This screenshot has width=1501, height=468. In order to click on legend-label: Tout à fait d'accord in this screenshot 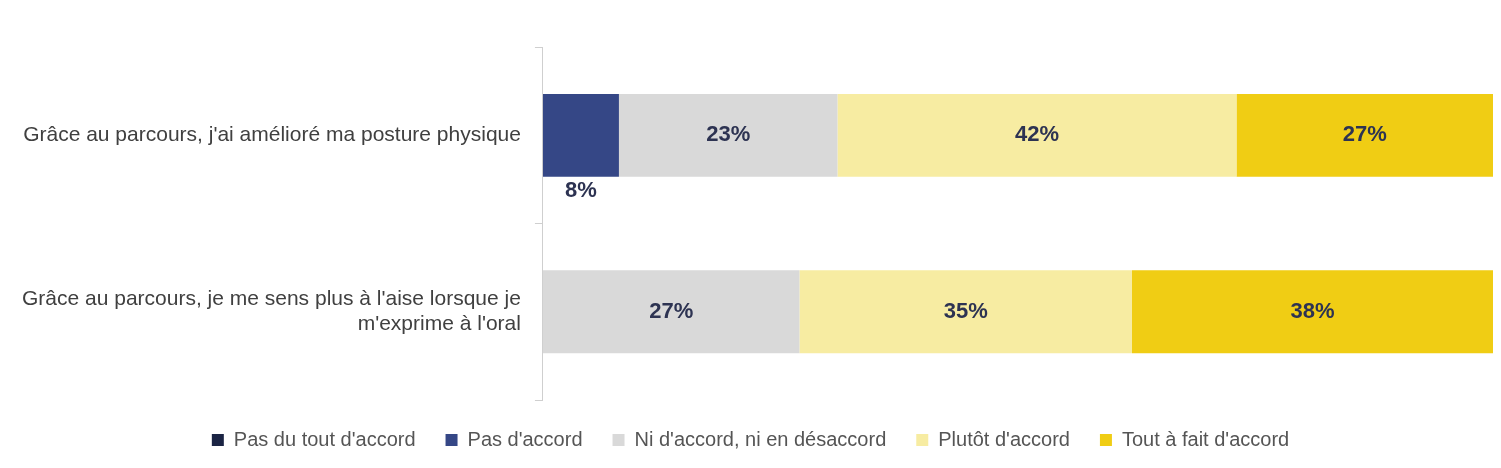, I will do `click(1205, 438)`.